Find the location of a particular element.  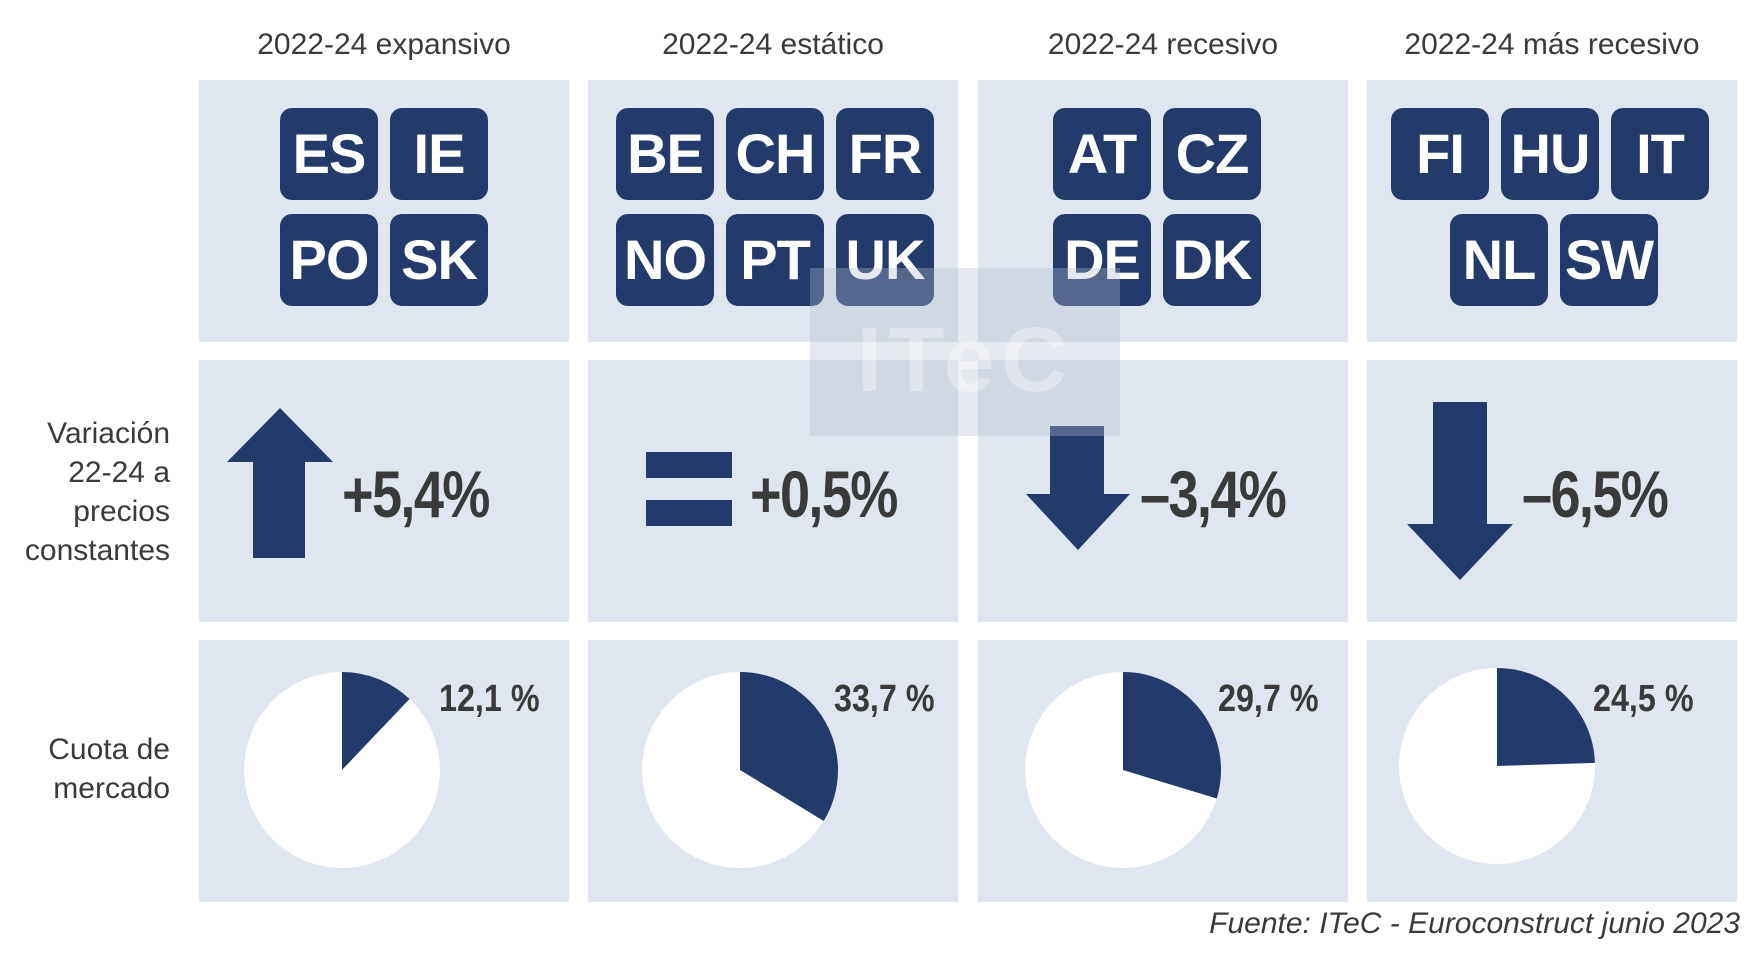

column-title-estatico: 2022-24 estático is located at coordinates (773, 44).